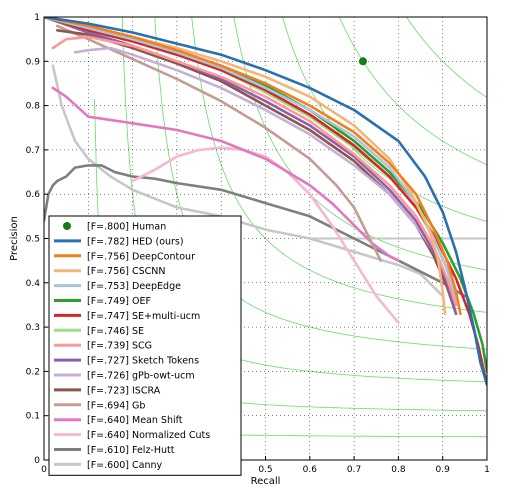 This screenshot has width=506, height=490. I want to click on y-tick-label: 0.9, so click(33, 62).